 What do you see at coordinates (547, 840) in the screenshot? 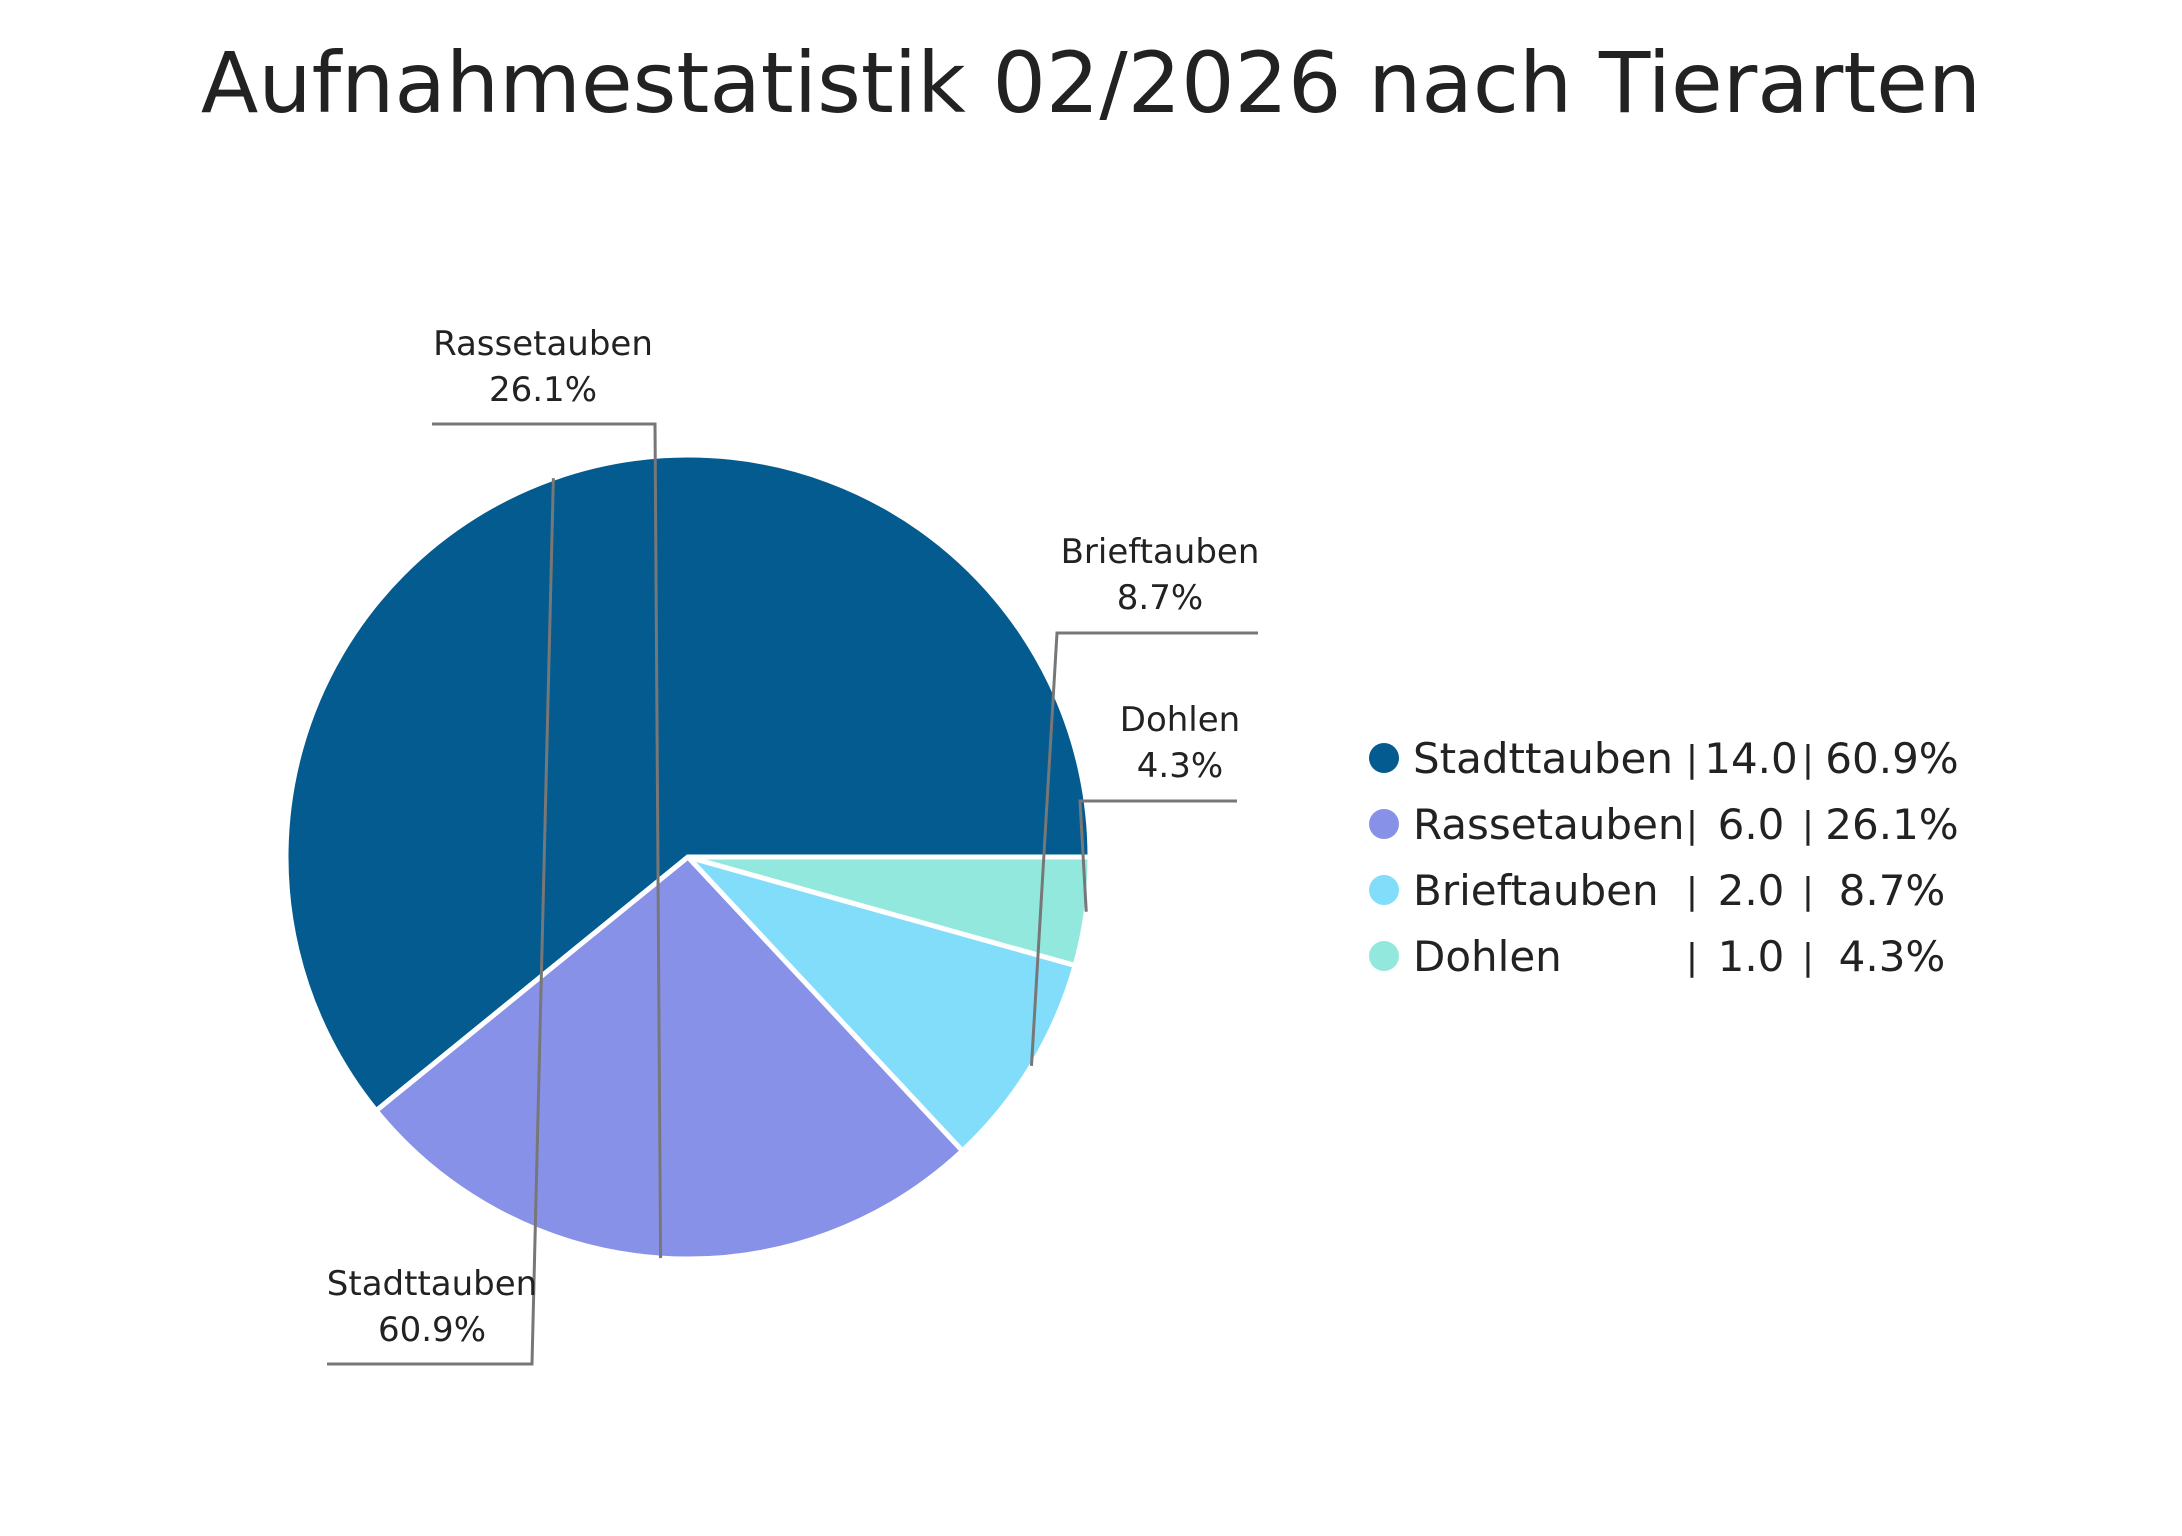
I see `callout-line-rassetauben` at bounding box center [547, 840].